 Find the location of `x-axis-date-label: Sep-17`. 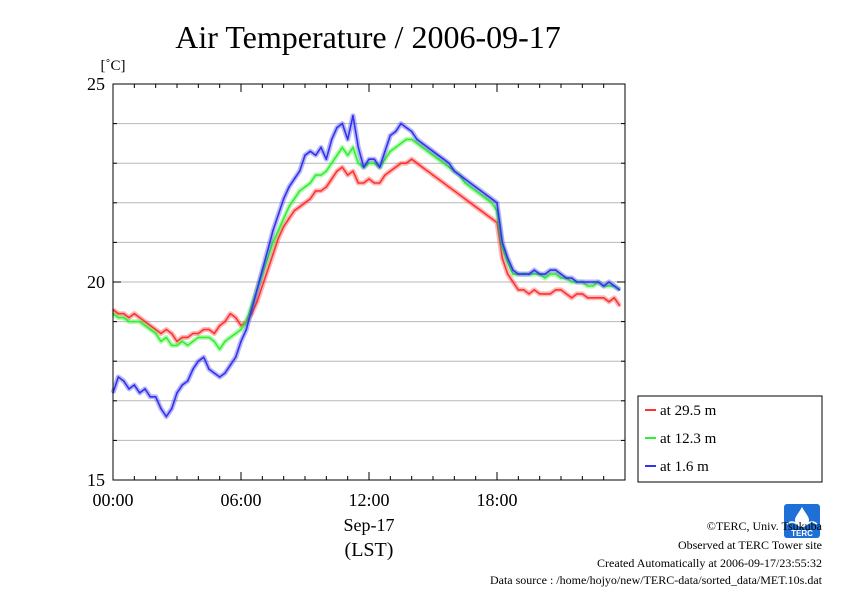

x-axis-date-label: Sep-17 is located at coordinates (369, 525).